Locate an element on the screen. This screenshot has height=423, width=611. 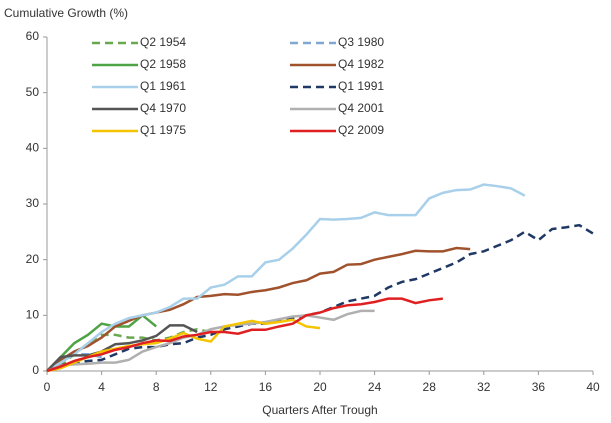
legend-label: Q1 1961 is located at coordinates (163, 86).